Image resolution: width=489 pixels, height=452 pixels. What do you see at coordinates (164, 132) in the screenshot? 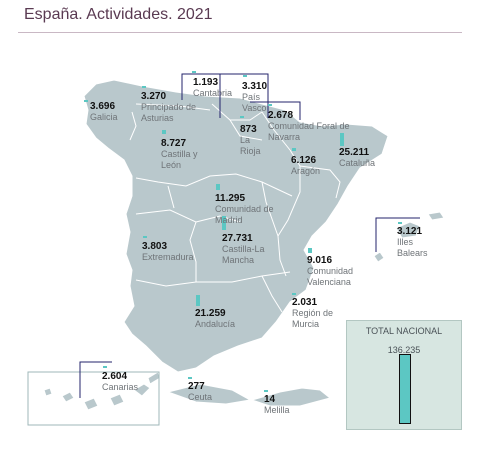
I see `bar-castilla-leon` at bounding box center [164, 132].